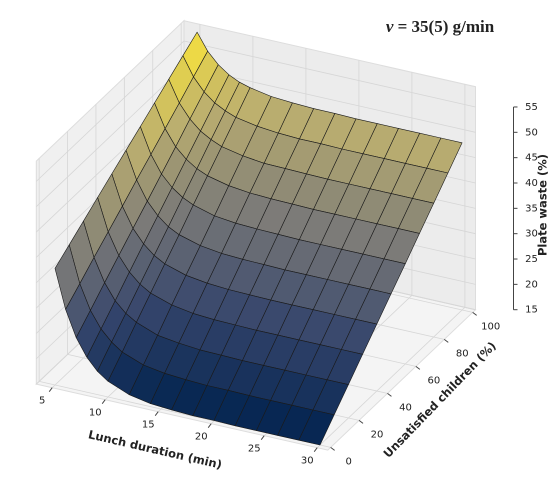 Image resolution: width=550 pixels, height=501 pixels. What do you see at coordinates (42, 401) in the screenshot?
I see `x-tick-label: 5` at bounding box center [42, 401].